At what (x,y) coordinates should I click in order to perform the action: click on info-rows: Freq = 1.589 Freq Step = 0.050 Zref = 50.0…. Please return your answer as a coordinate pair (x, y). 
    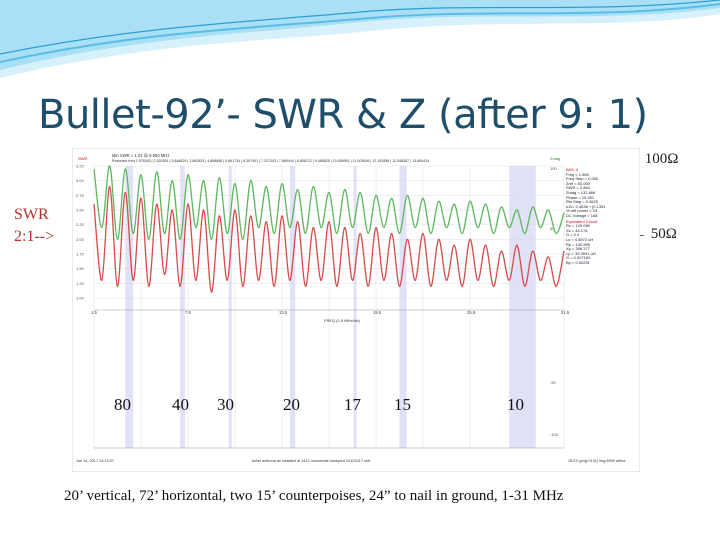
    Looking at the image, I should click on (597, 195).